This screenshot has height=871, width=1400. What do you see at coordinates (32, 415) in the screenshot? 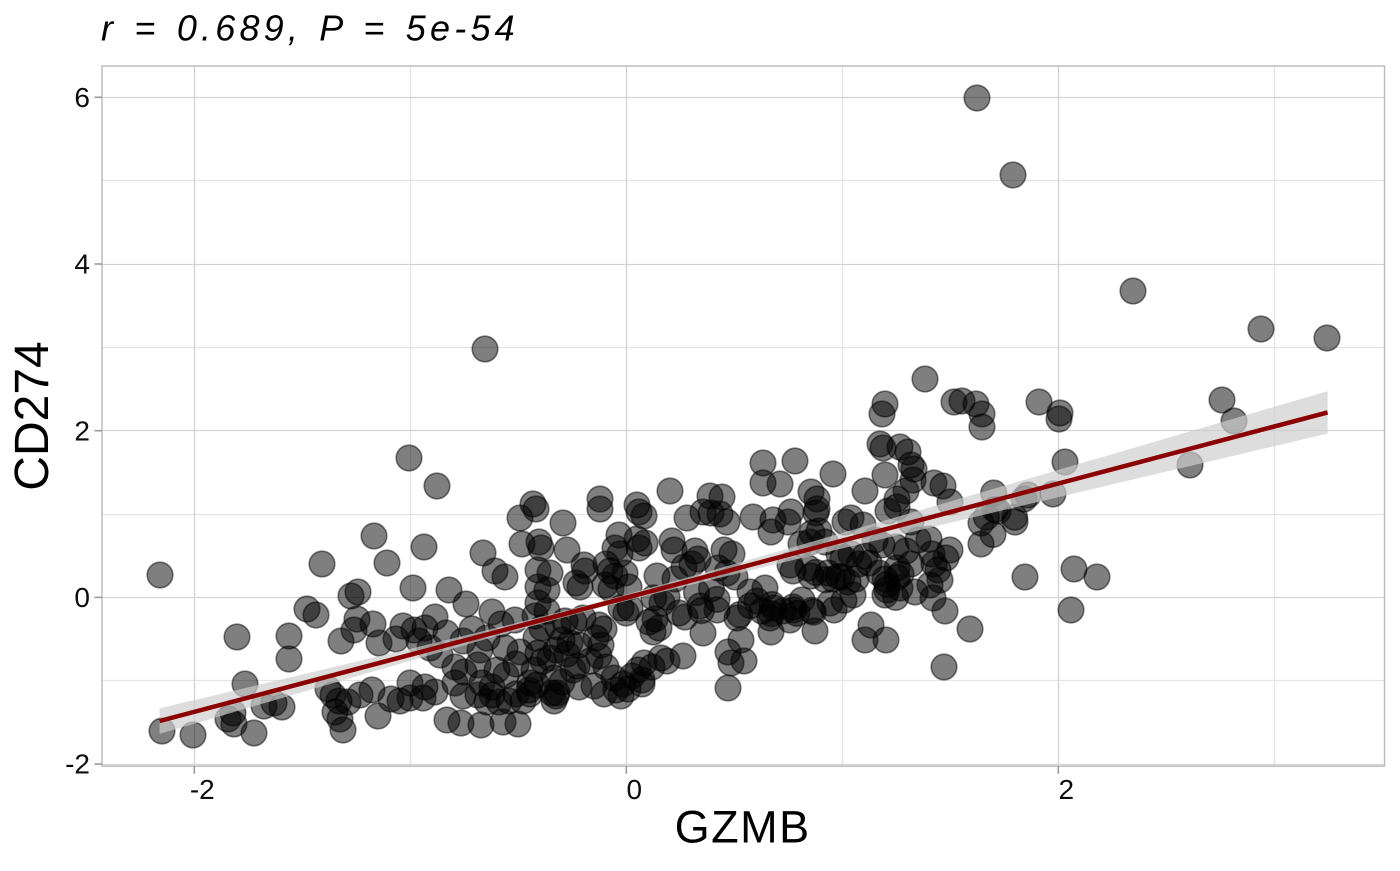
I see `svg-text: CD274` at bounding box center [32, 415].